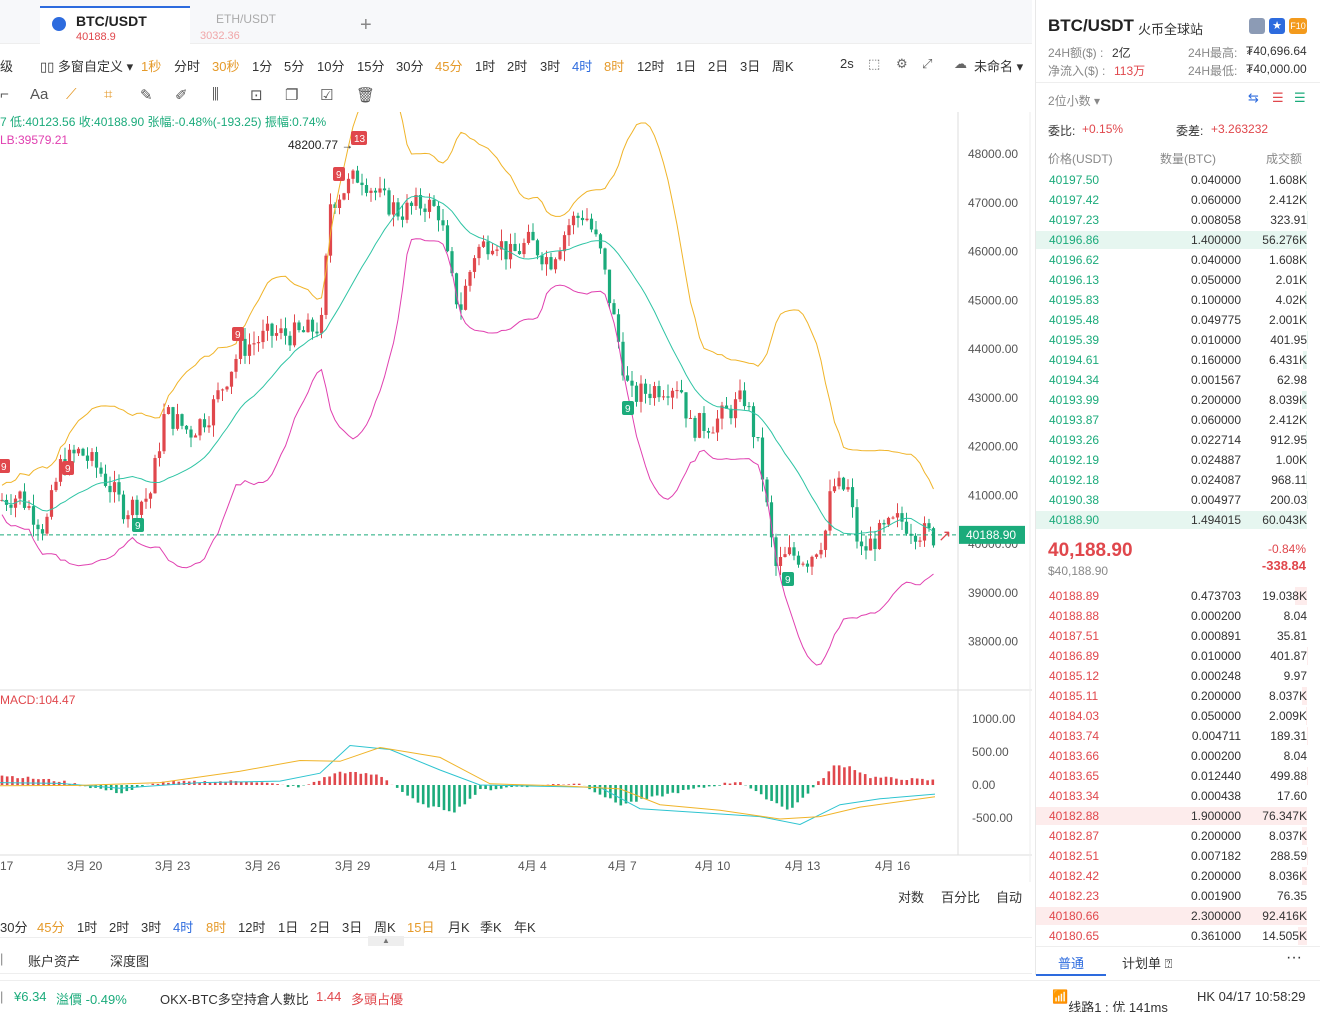  I want to click on auto-scale-button: 自动, so click(1009, 897).